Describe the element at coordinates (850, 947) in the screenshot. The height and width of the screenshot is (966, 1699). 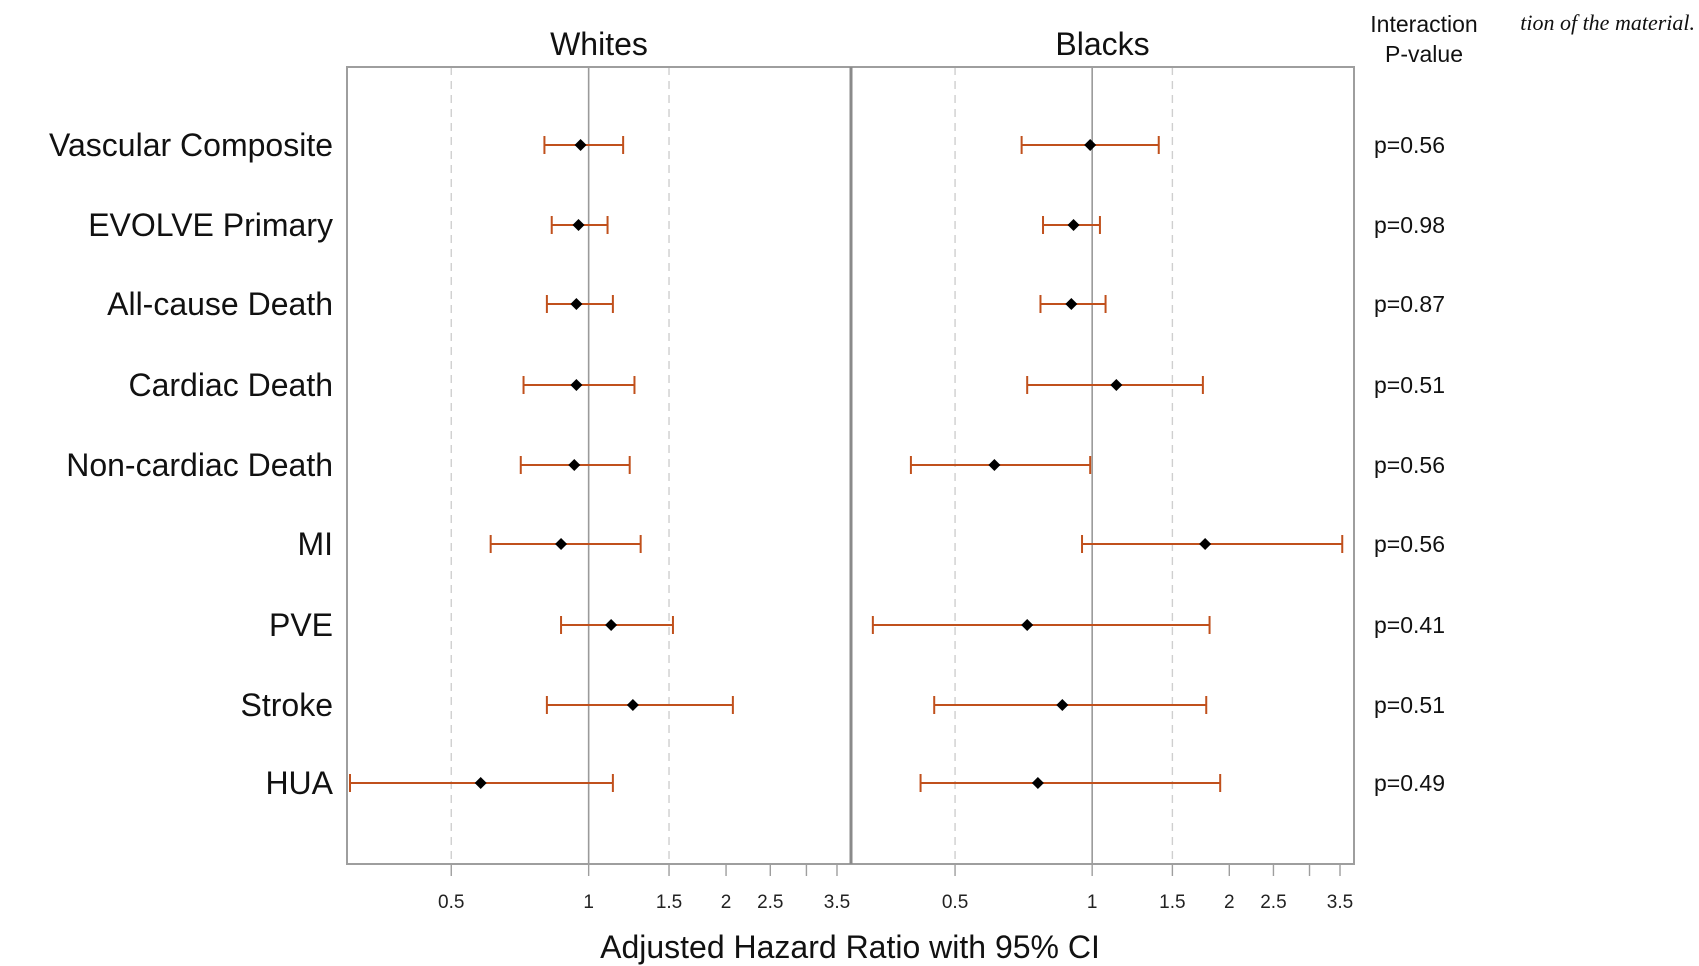
I see `x-axis-label: Adjusted Hazard Ratio with 95% CI` at that location.